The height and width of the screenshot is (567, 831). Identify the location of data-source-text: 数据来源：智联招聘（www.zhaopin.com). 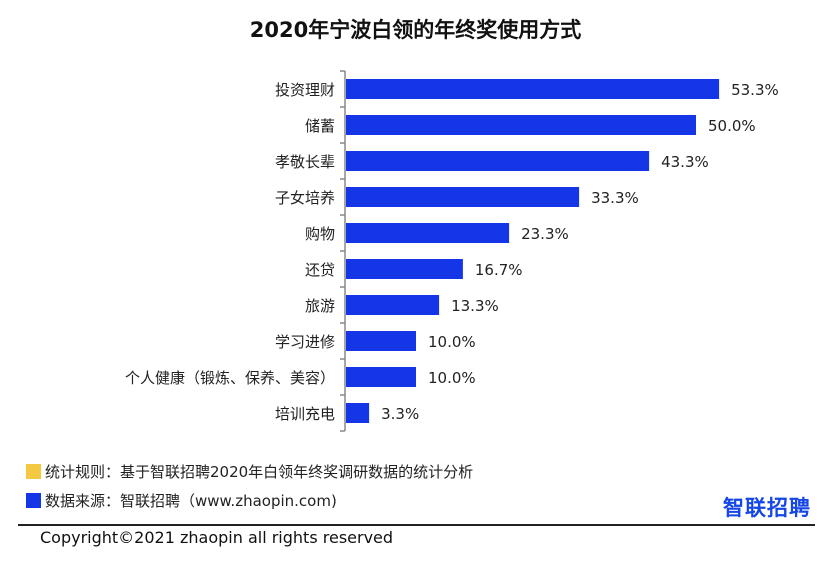
(191, 501).